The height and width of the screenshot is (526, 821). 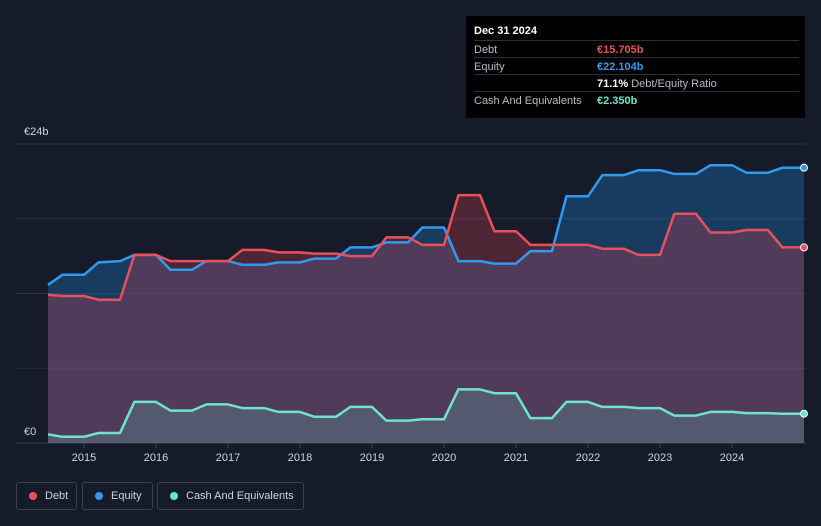 I want to click on tooltip-cash-value: €2.350b, so click(x=617, y=101).